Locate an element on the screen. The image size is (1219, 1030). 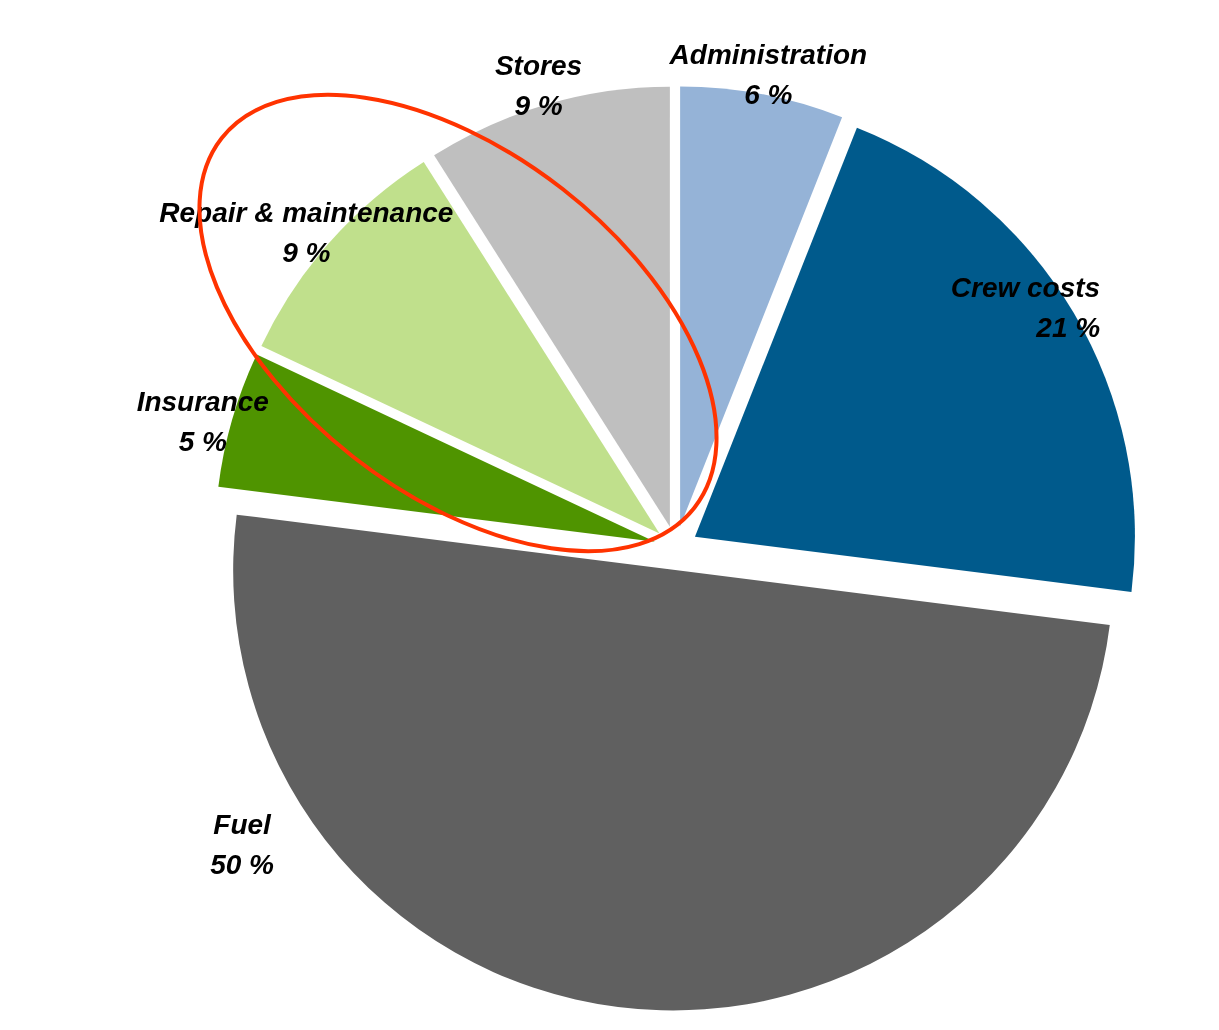
data-label: 5 % is located at coordinates (202, 441).